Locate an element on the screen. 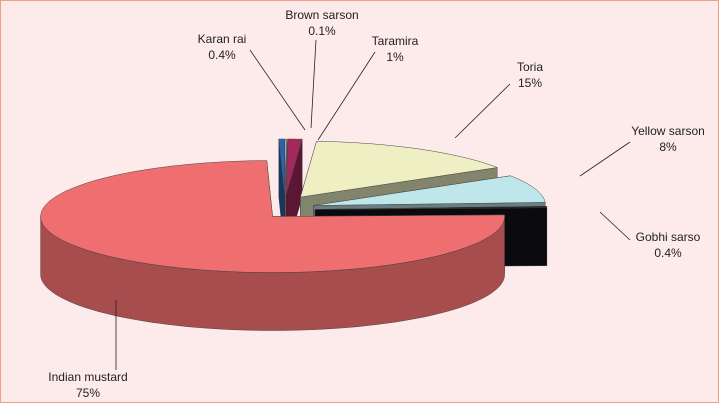 This screenshot has width=719, height=403. slice-label: Indian mustard is located at coordinates (87, 377).